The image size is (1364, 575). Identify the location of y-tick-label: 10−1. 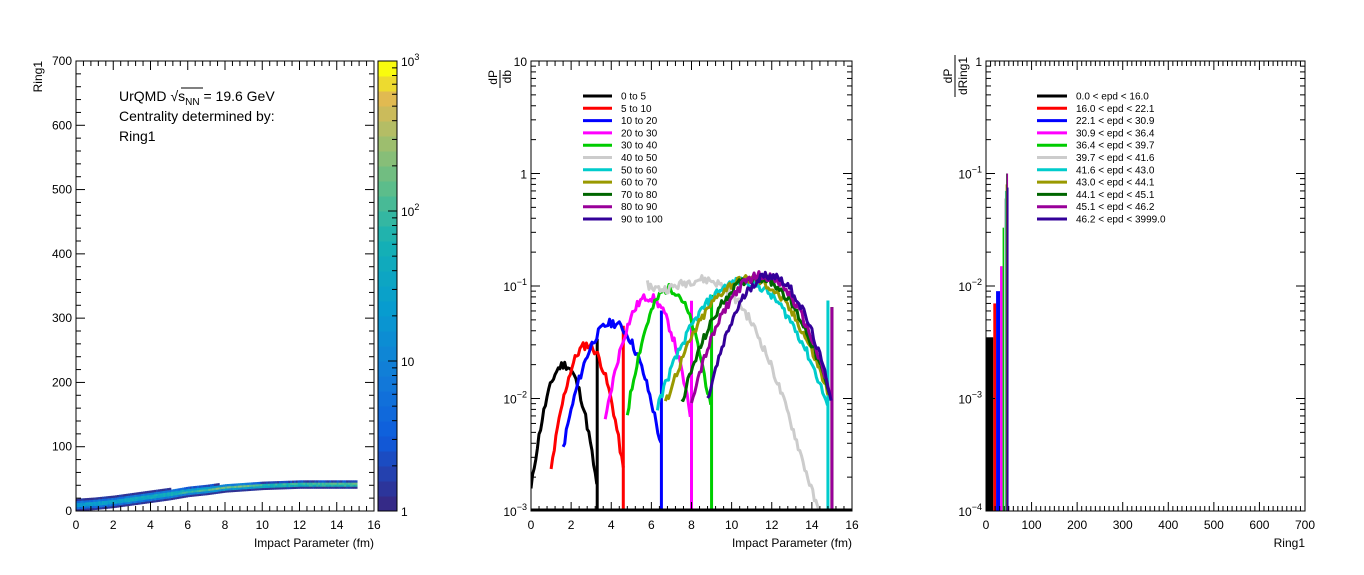
(970, 173).